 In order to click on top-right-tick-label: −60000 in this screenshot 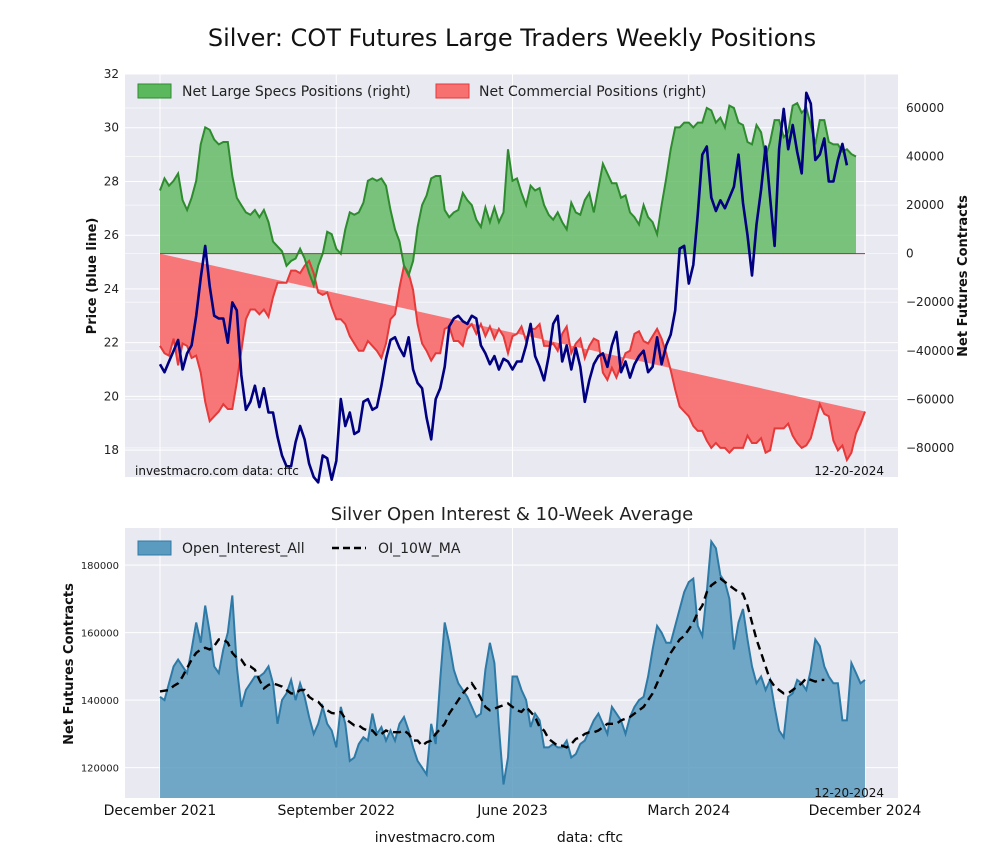, I will do `click(930, 399)`.